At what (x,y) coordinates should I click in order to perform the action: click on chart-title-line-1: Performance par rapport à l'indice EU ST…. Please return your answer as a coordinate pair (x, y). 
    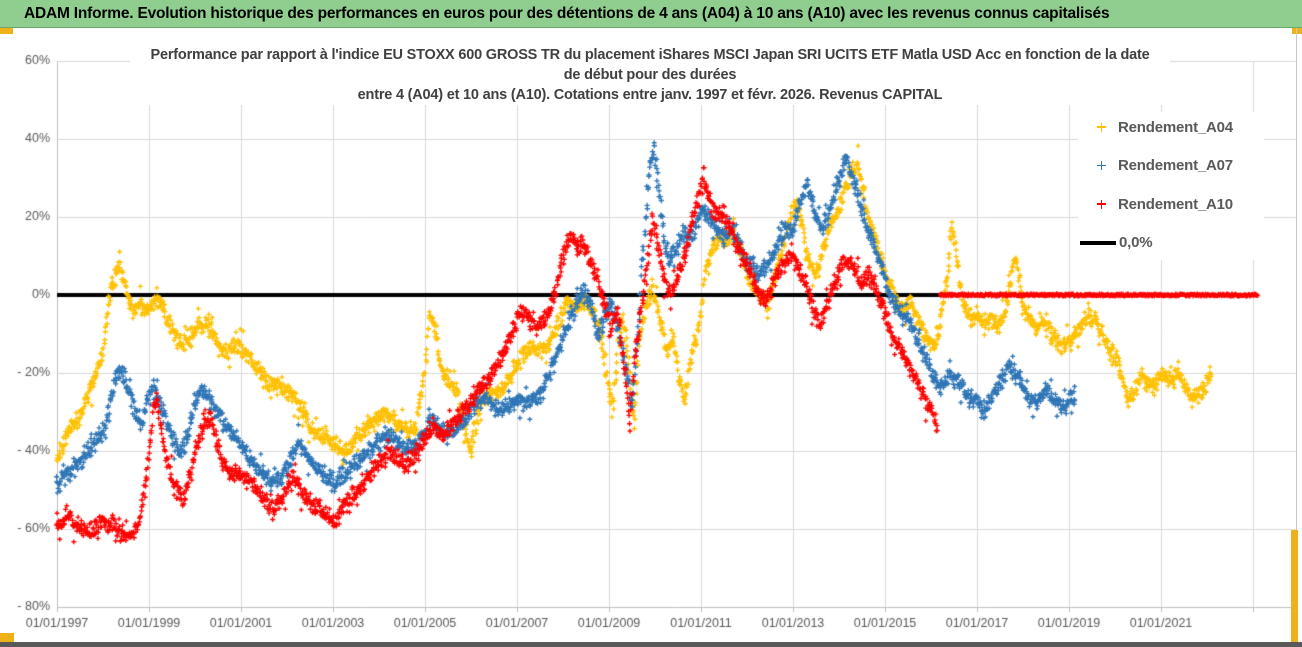
    Looking at the image, I should click on (650, 55).